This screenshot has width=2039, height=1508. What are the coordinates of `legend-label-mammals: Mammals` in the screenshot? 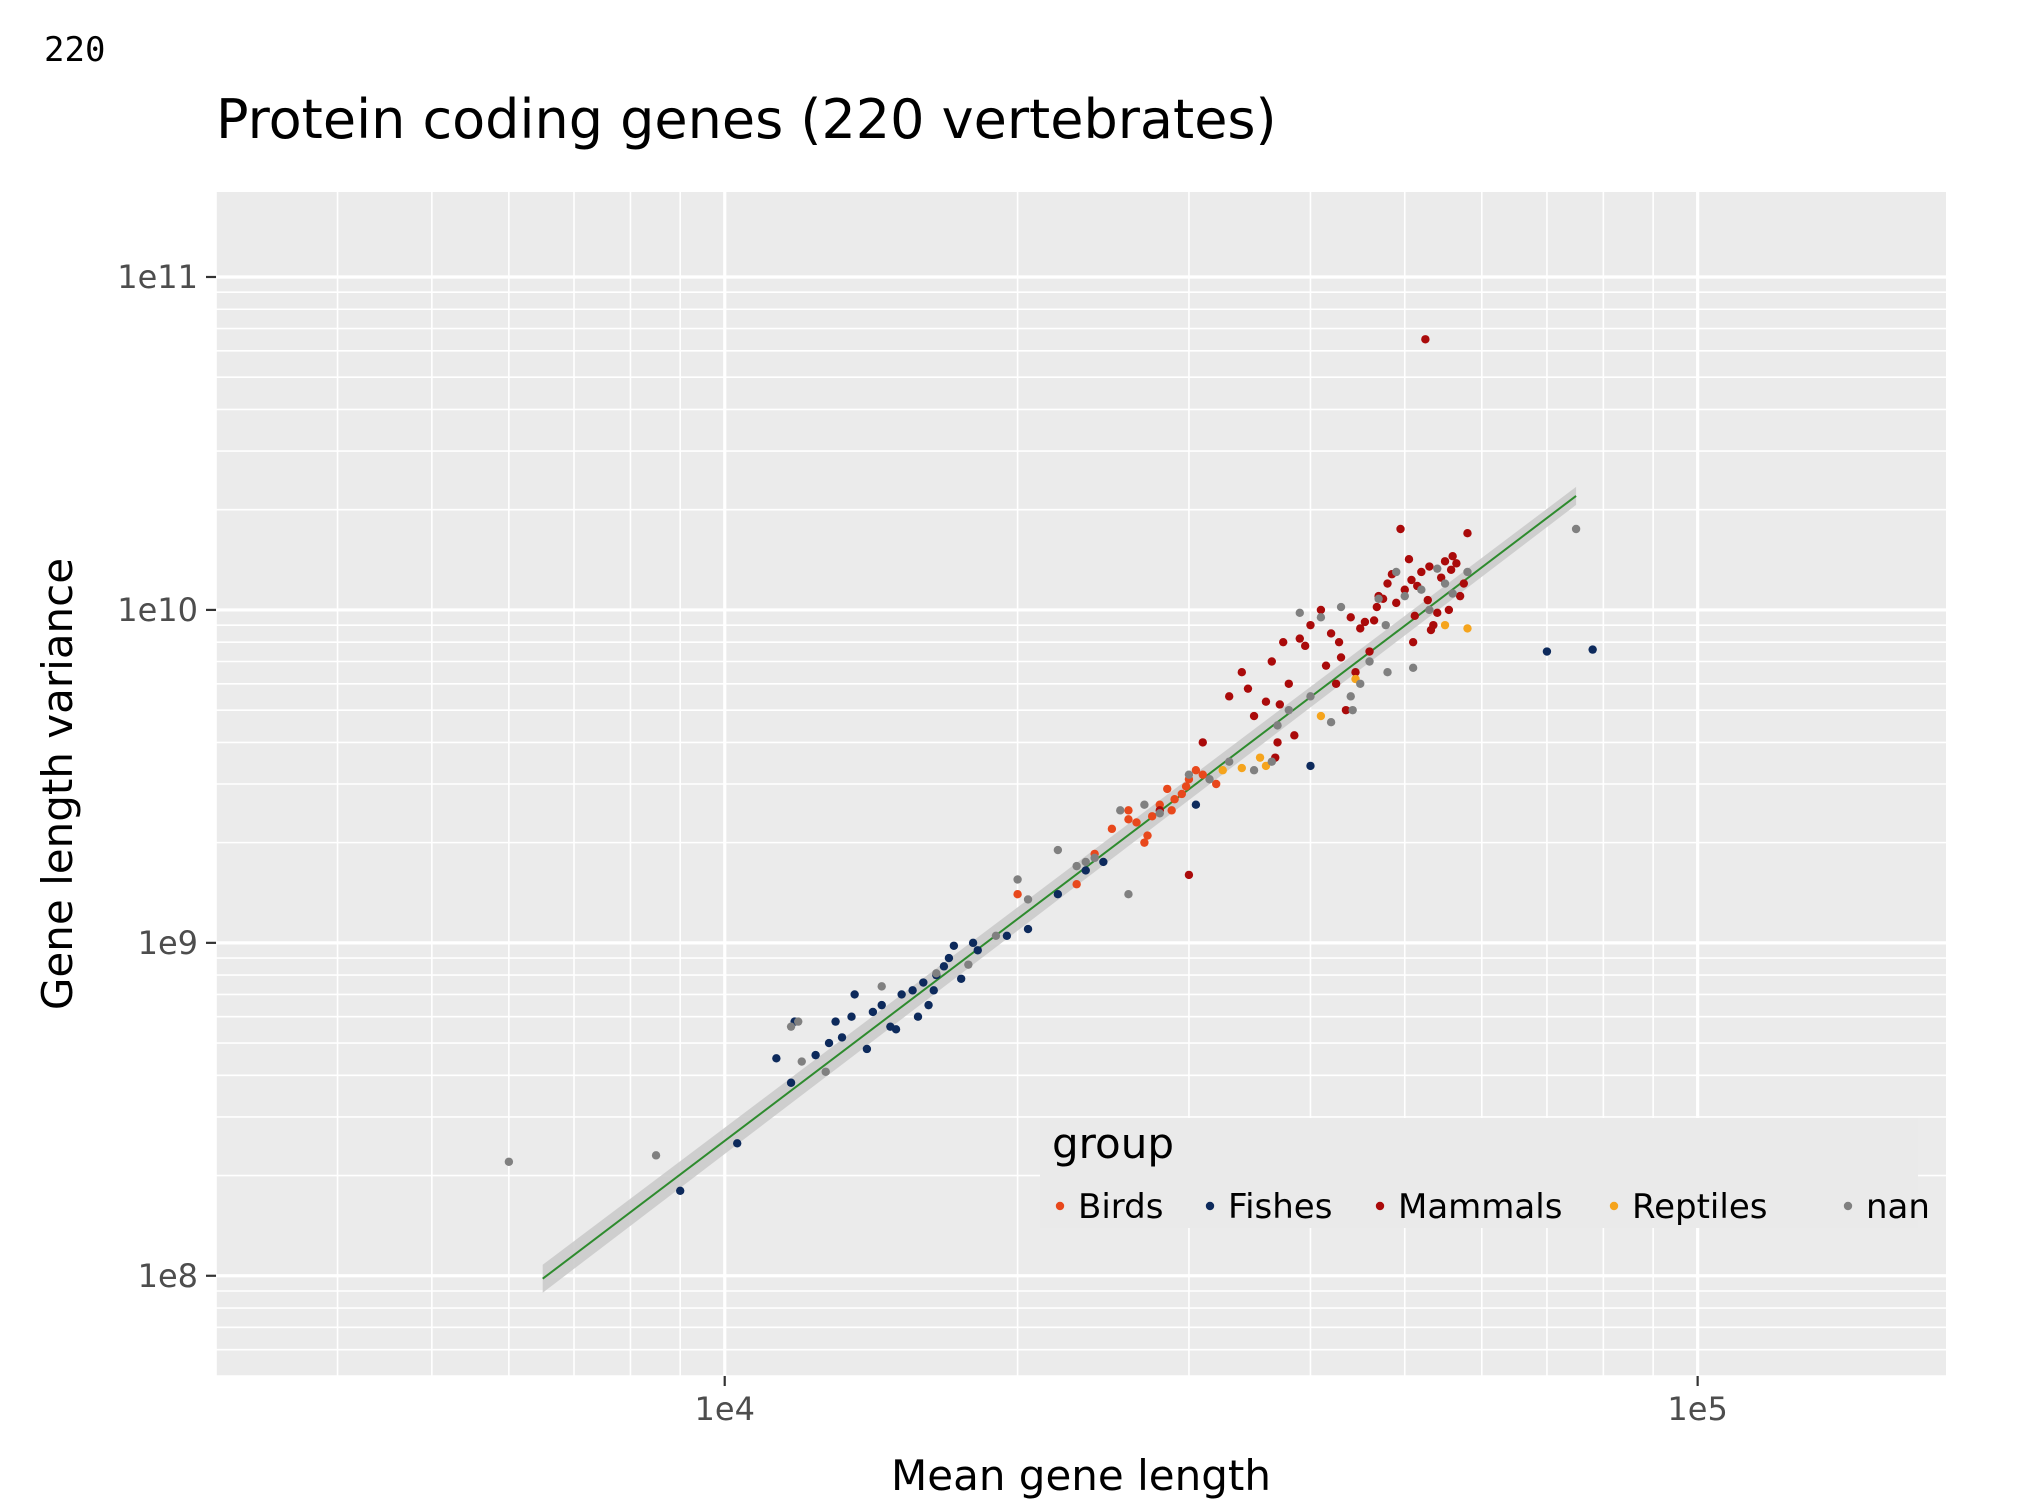 It's located at (1480, 1207).